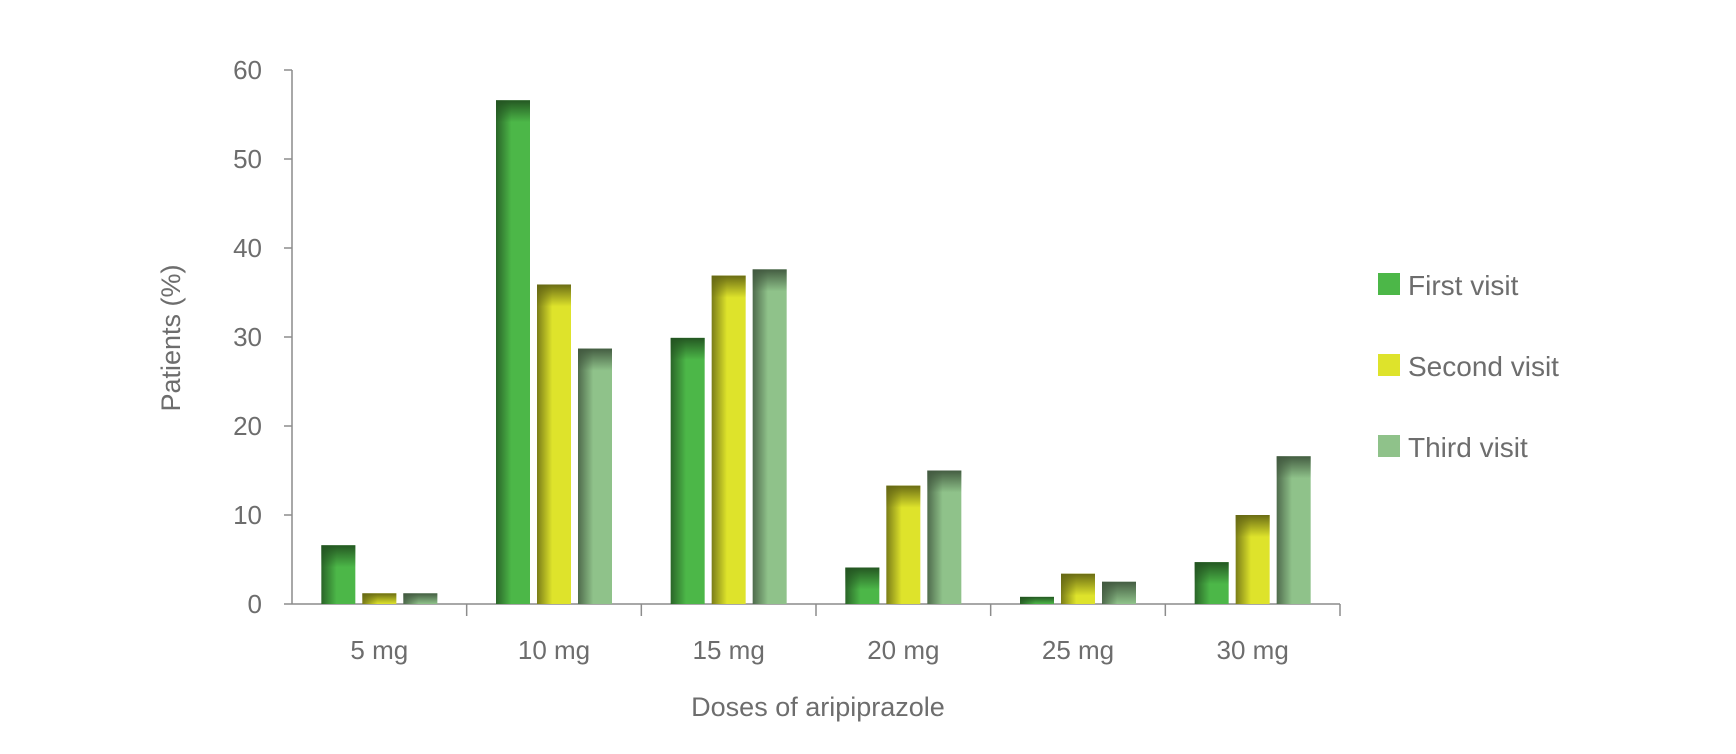  What do you see at coordinates (247, 248) in the screenshot?
I see `y-tick-label: 40` at bounding box center [247, 248].